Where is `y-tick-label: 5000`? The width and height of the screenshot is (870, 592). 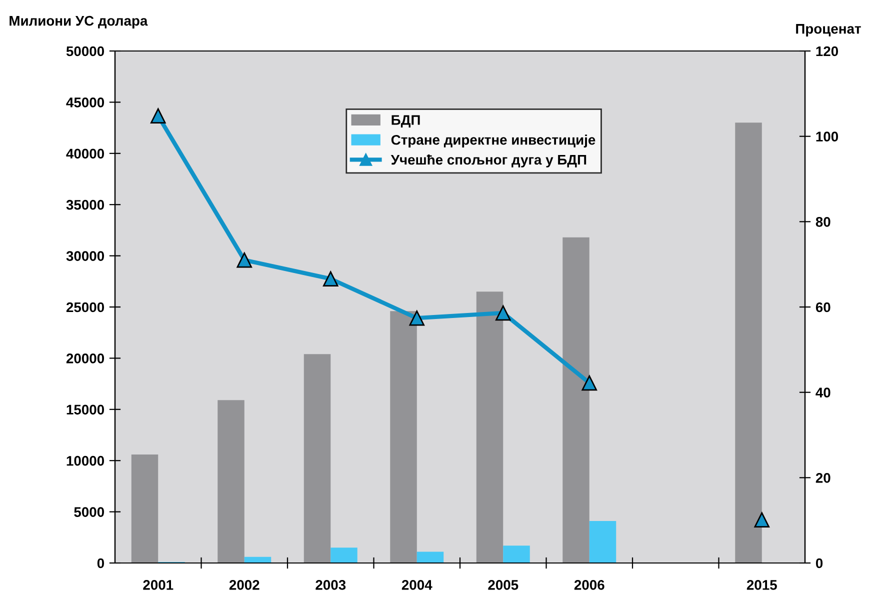 y-tick-label: 5000 is located at coordinates (89, 512).